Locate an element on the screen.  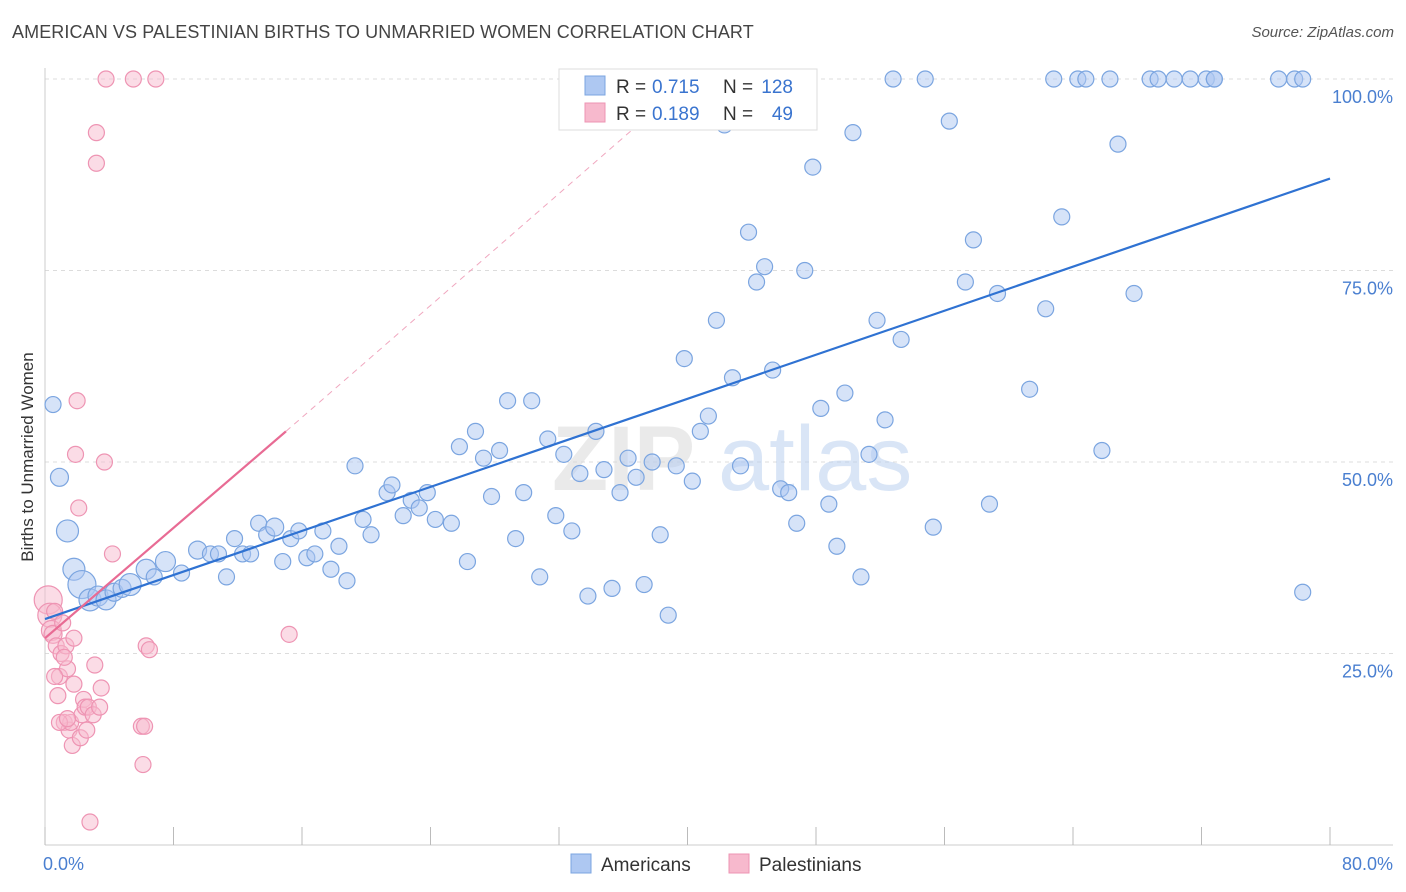
x-tick-label-min: 0.0% is located at coordinates (63, 864).